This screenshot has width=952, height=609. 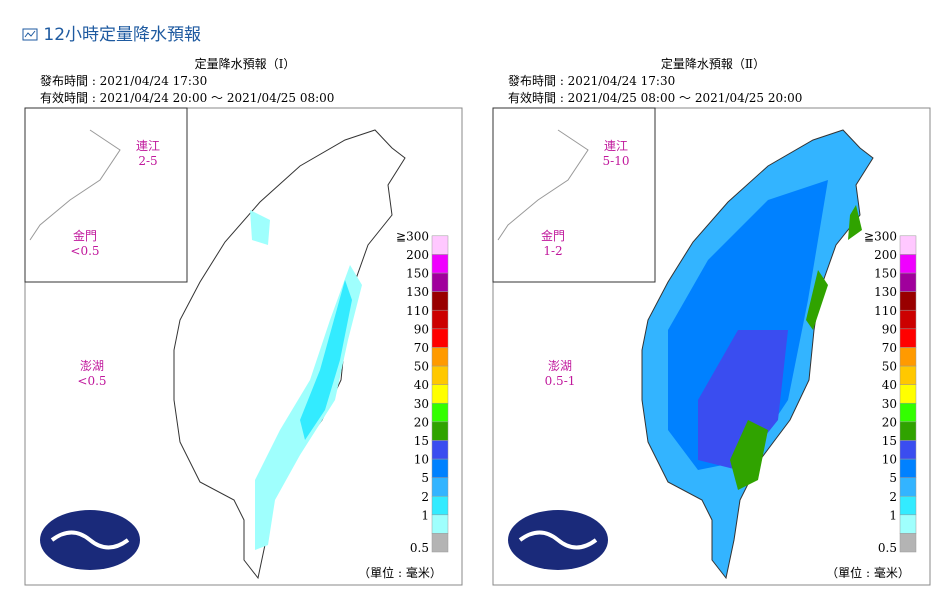 I want to click on inset-value: 2-5, so click(x=147, y=161).